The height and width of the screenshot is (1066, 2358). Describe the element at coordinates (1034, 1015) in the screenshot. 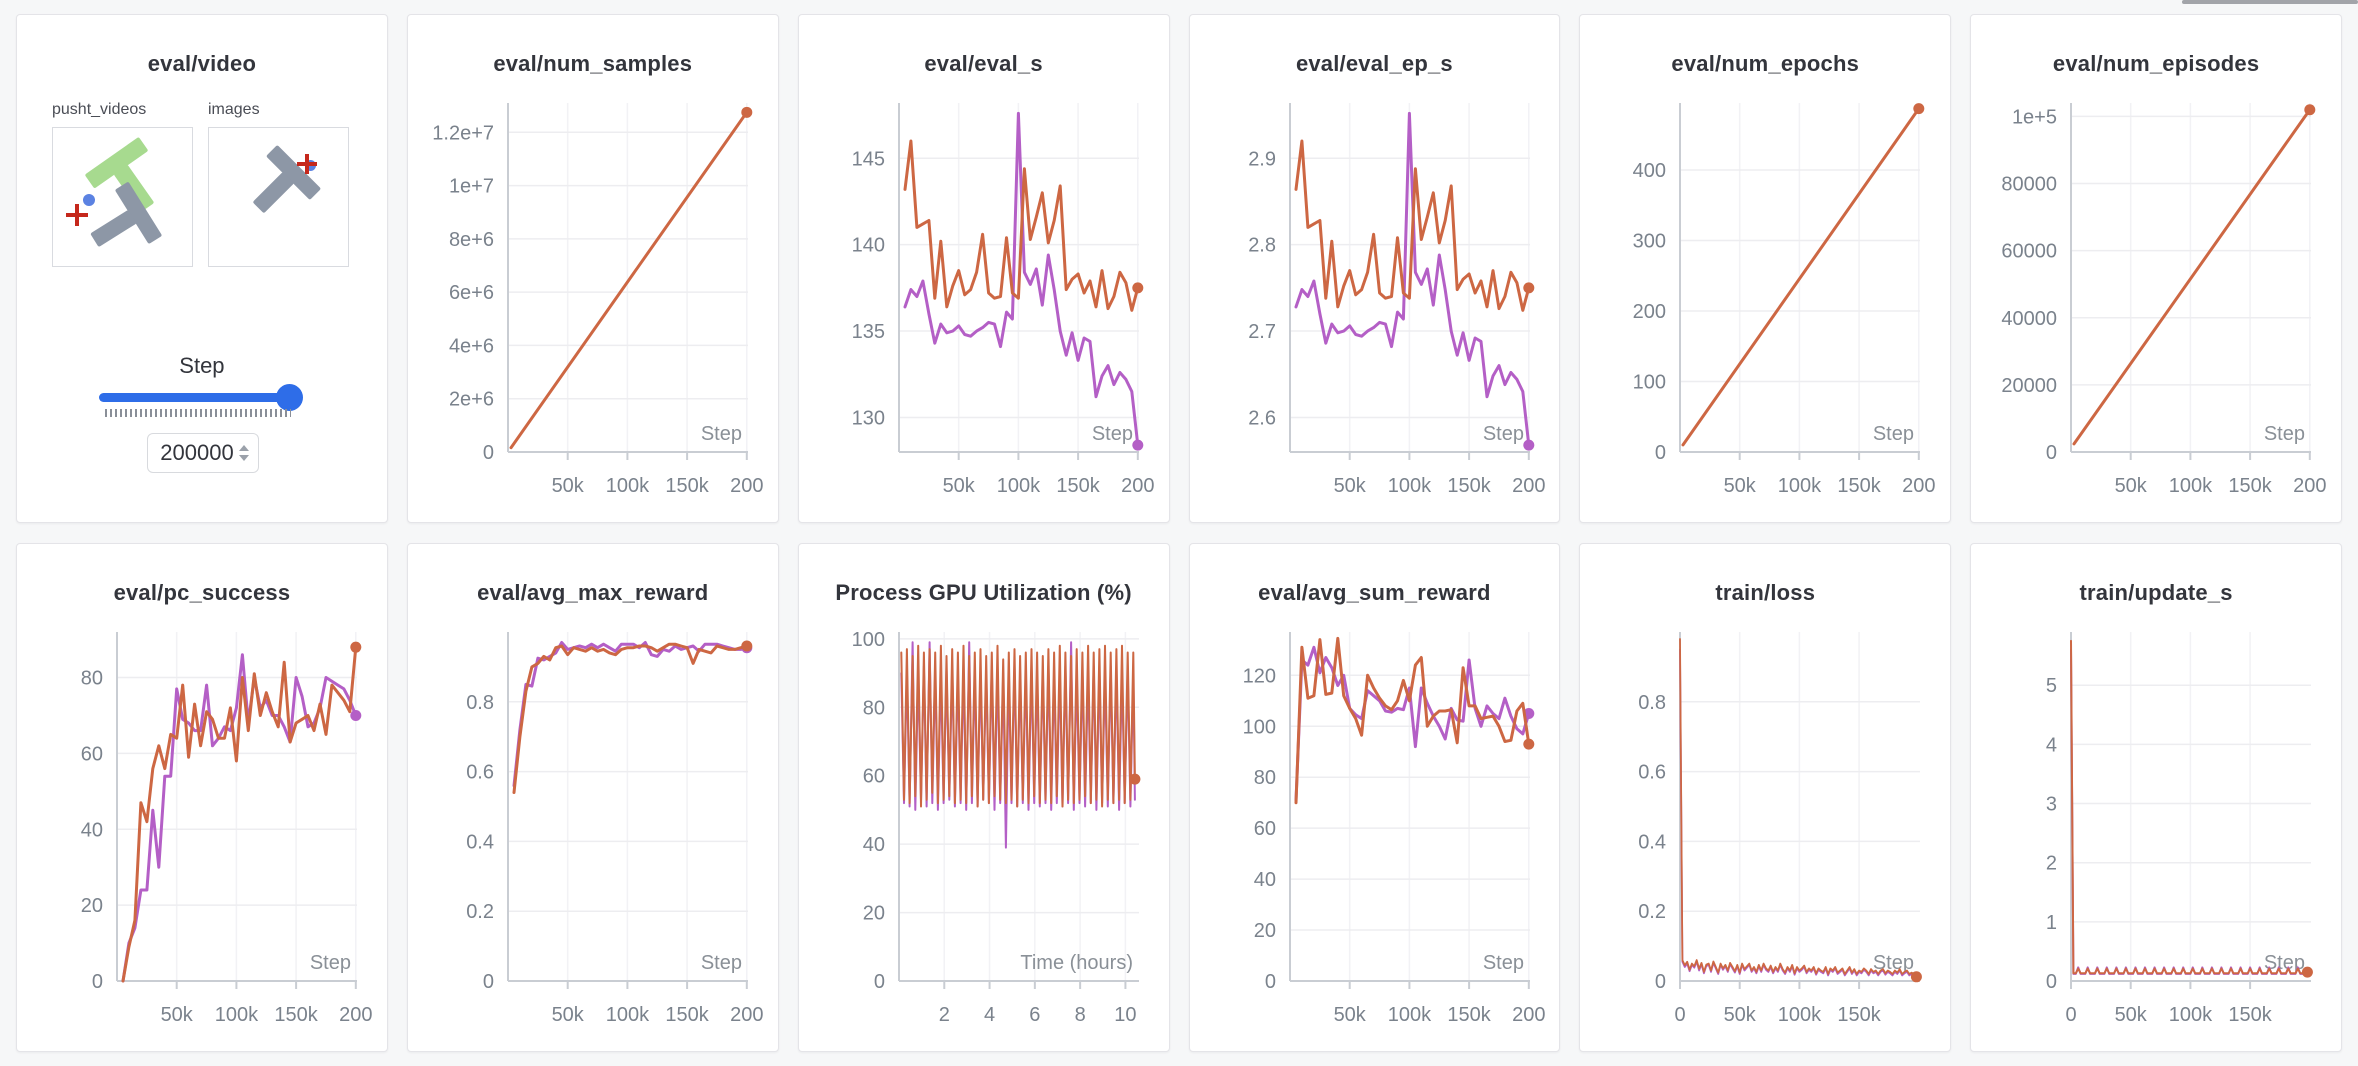

I see `x-tick-label: 6` at that location.